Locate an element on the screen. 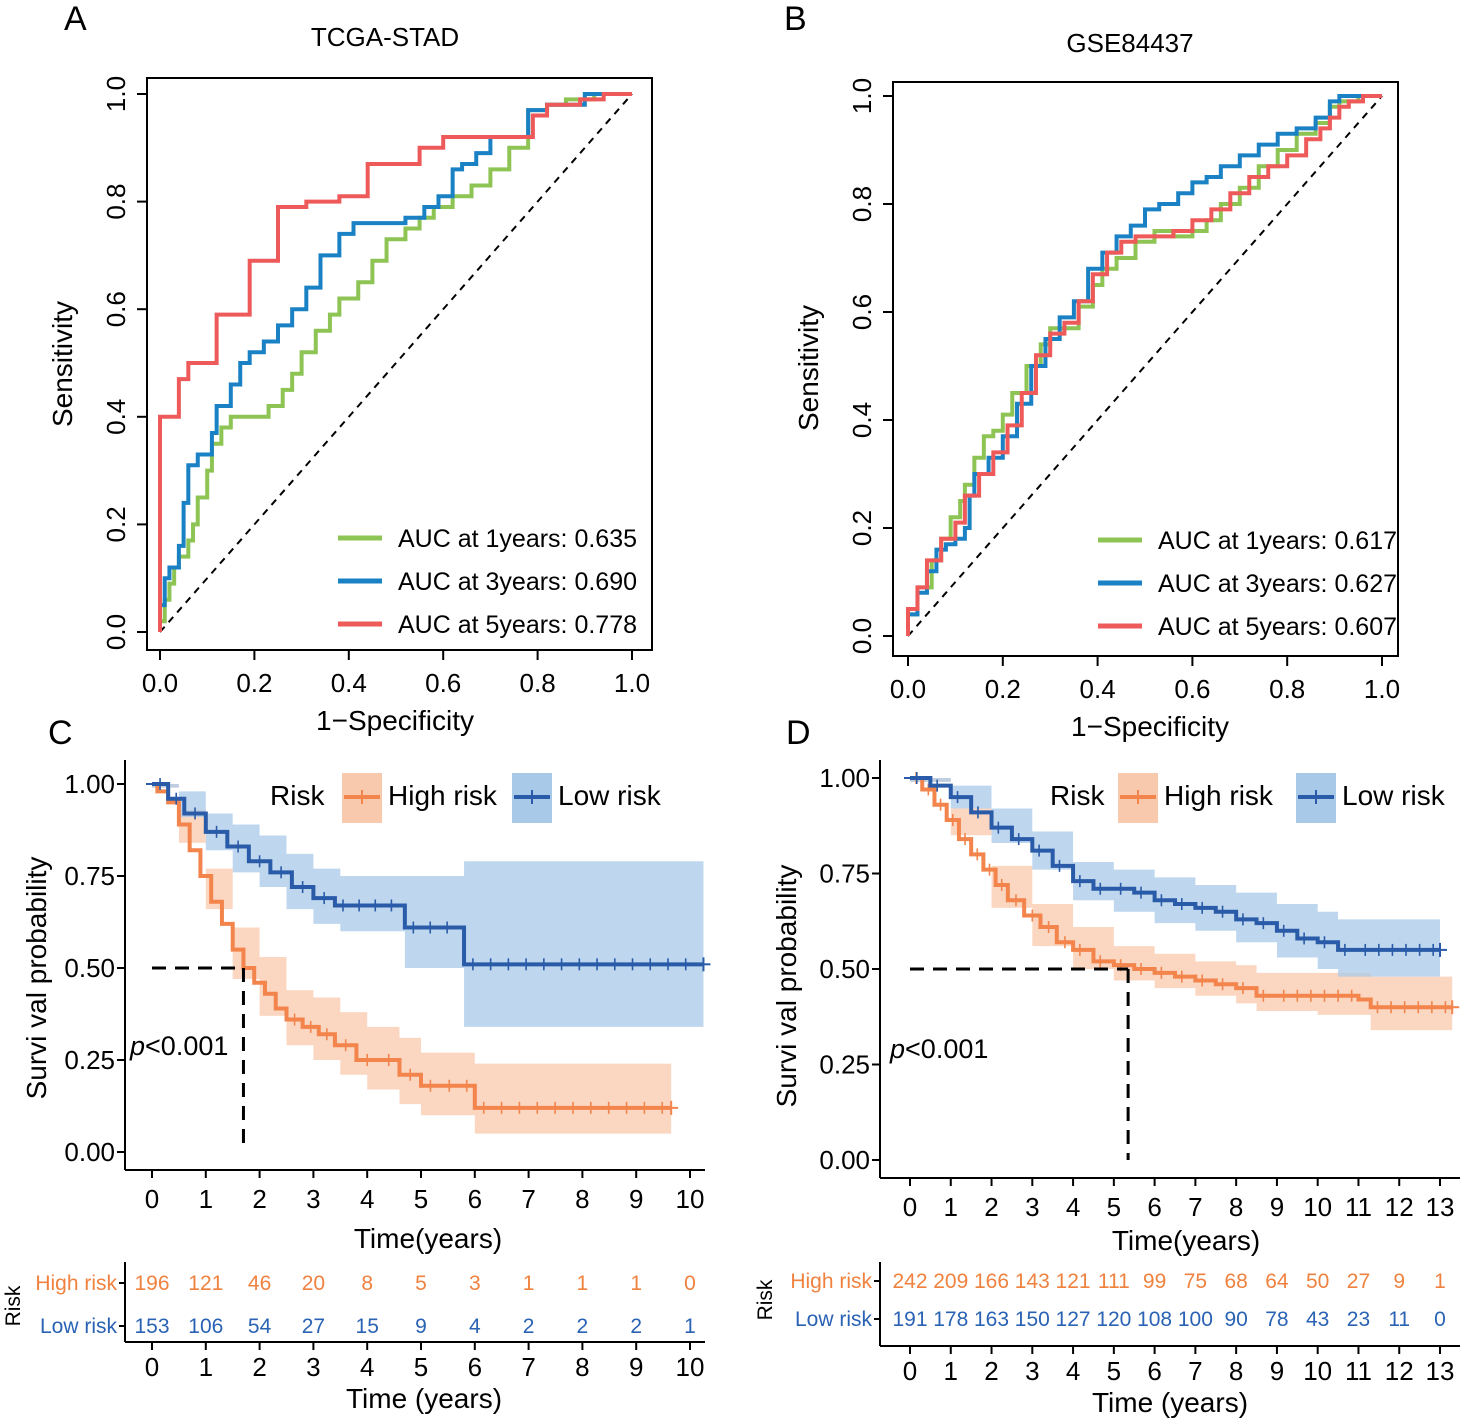 The image size is (1477, 1423). km-d-table-value: 23 is located at coordinates (1358, 1319).